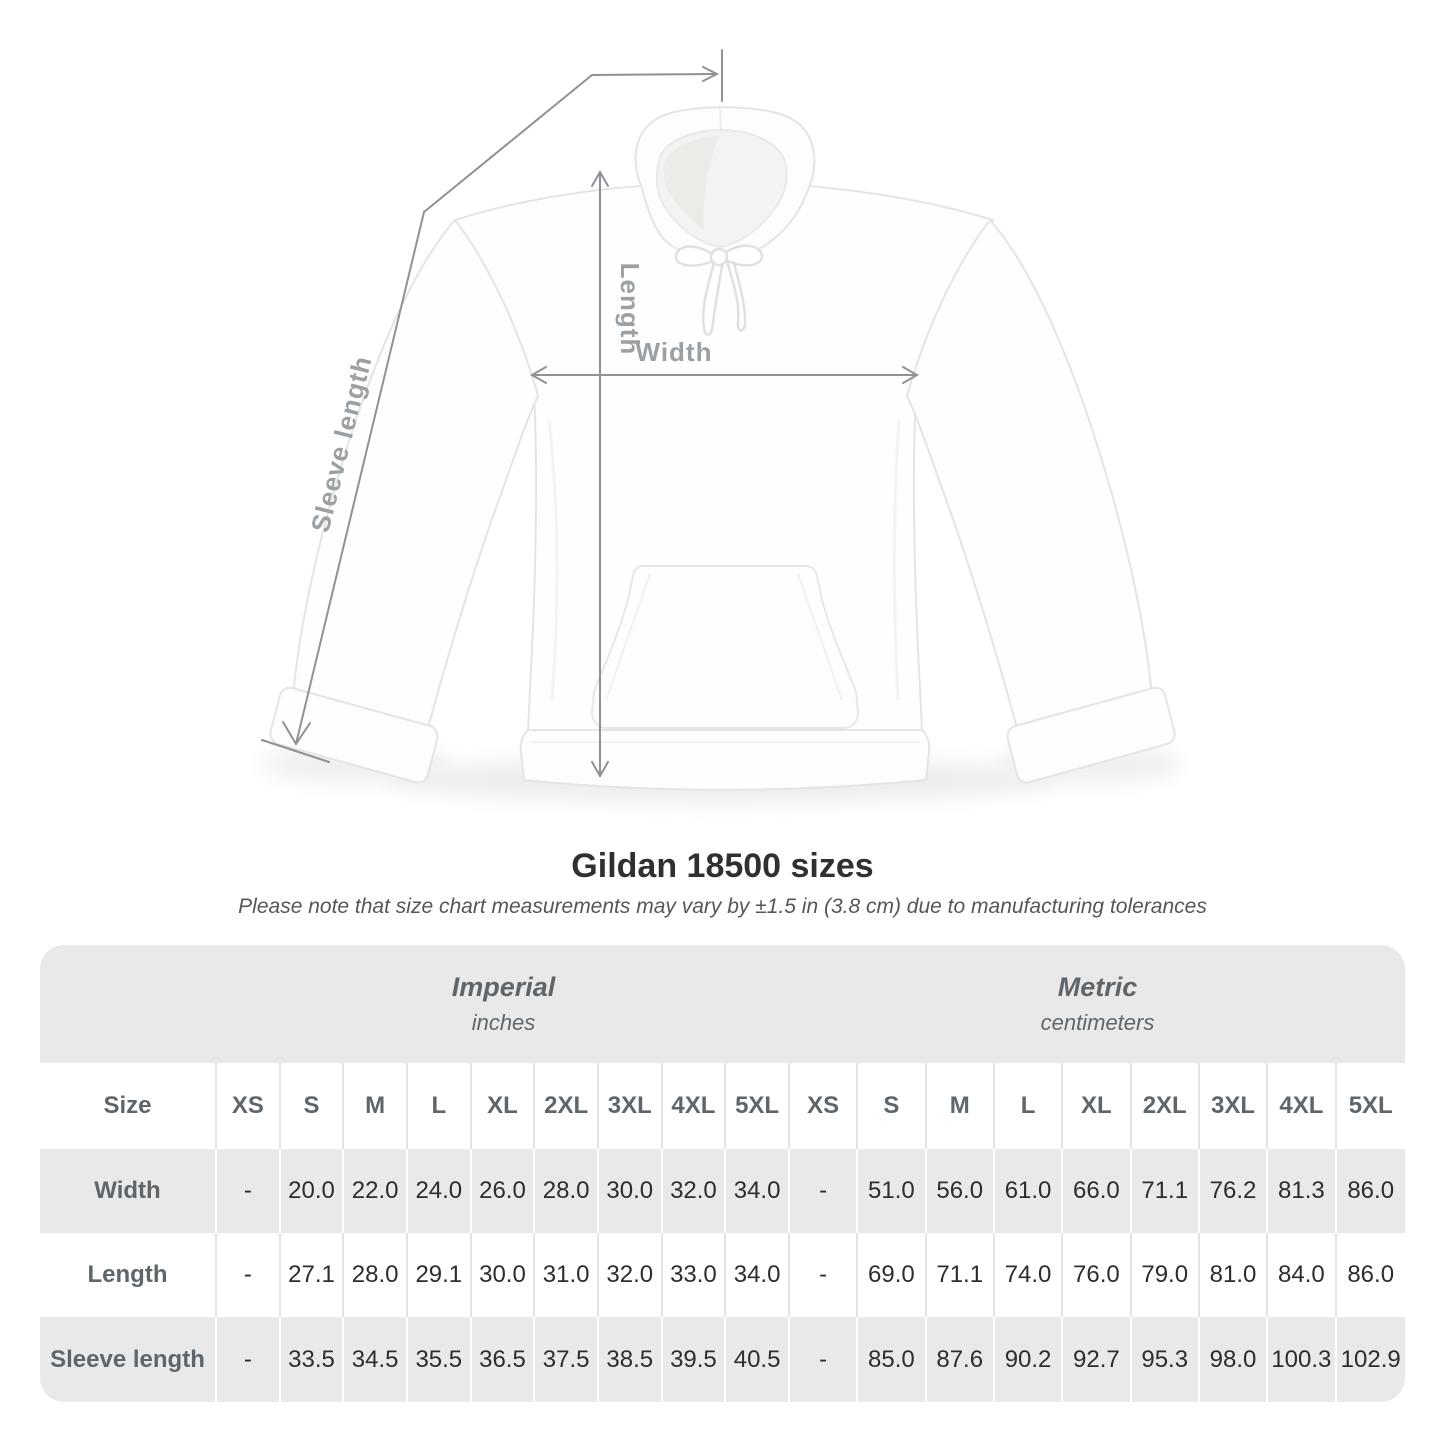 Image resolution: width=1445 pixels, height=1445 pixels. I want to click on width-label: Width, so click(674, 352).